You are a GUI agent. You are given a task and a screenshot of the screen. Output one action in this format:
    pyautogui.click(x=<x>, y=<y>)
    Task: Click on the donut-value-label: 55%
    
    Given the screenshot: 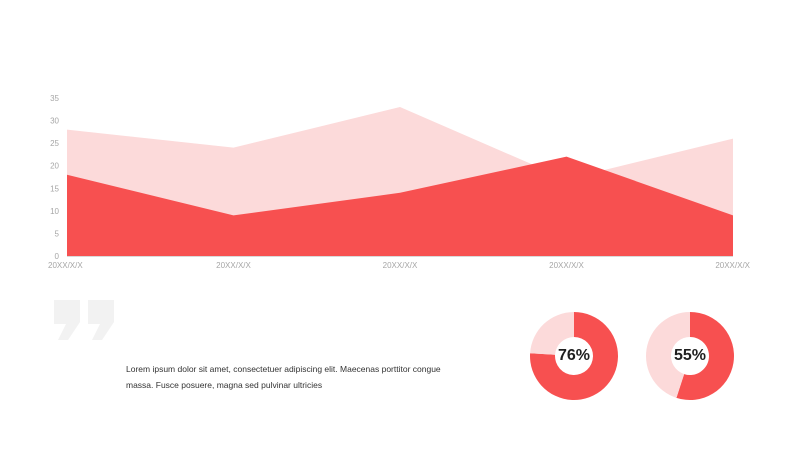 What is the action you would take?
    pyautogui.click(x=690, y=355)
    